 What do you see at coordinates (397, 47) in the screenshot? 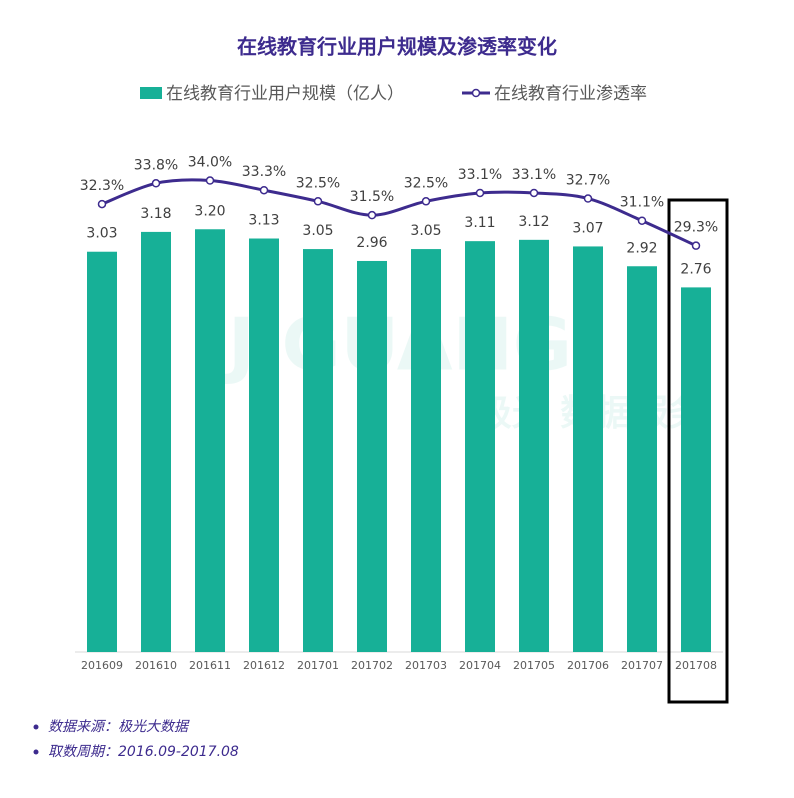
I see `chart-title: 在线教育行业用户规模及渗透率变化` at bounding box center [397, 47].